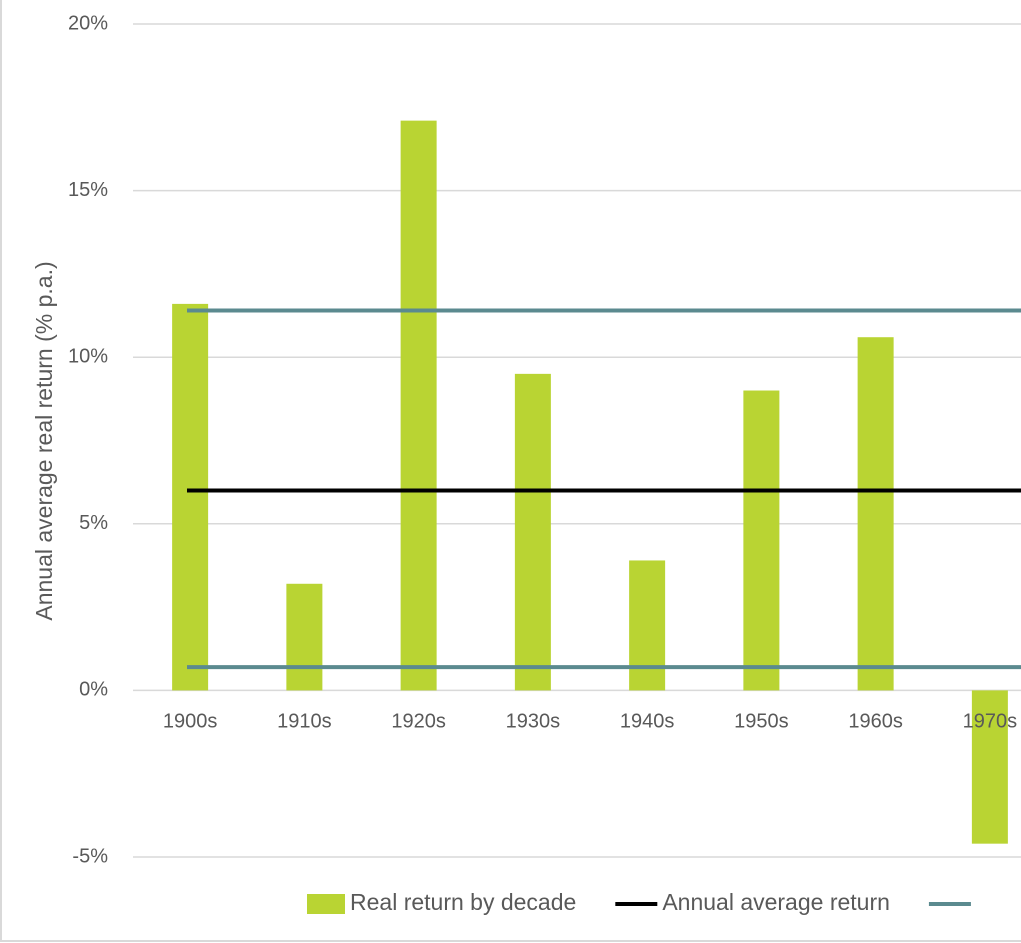 The width and height of the screenshot is (1021, 943). What do you see at coordinates (647, 722) in the screenshot?
I see `x-tick-label: 1940s` at bounding box center [647, 722].